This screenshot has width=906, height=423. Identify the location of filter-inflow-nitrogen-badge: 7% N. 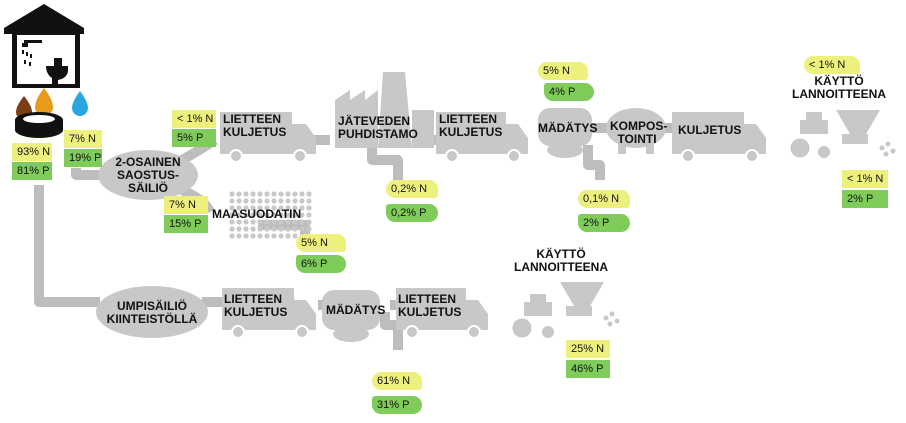
(186, 205).